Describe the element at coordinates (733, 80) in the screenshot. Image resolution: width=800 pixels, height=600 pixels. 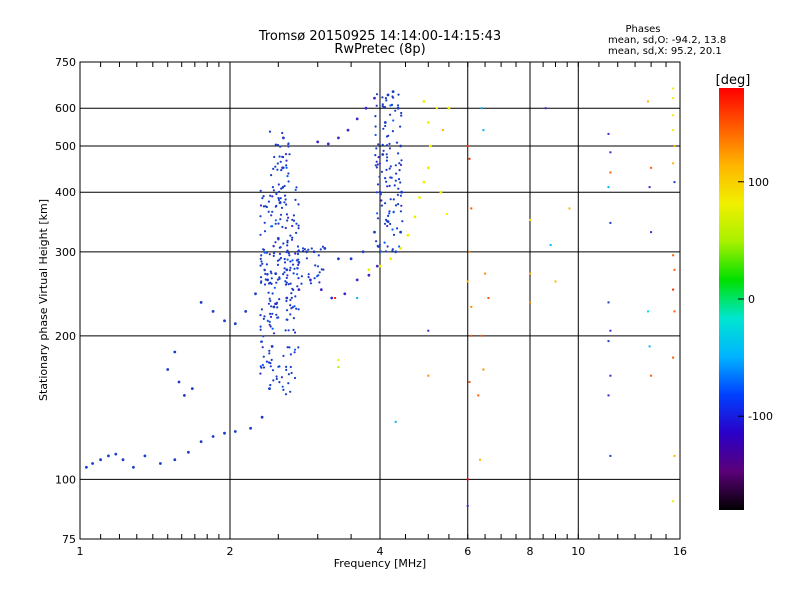
I see `colorbar-label: [deg]` at that location.